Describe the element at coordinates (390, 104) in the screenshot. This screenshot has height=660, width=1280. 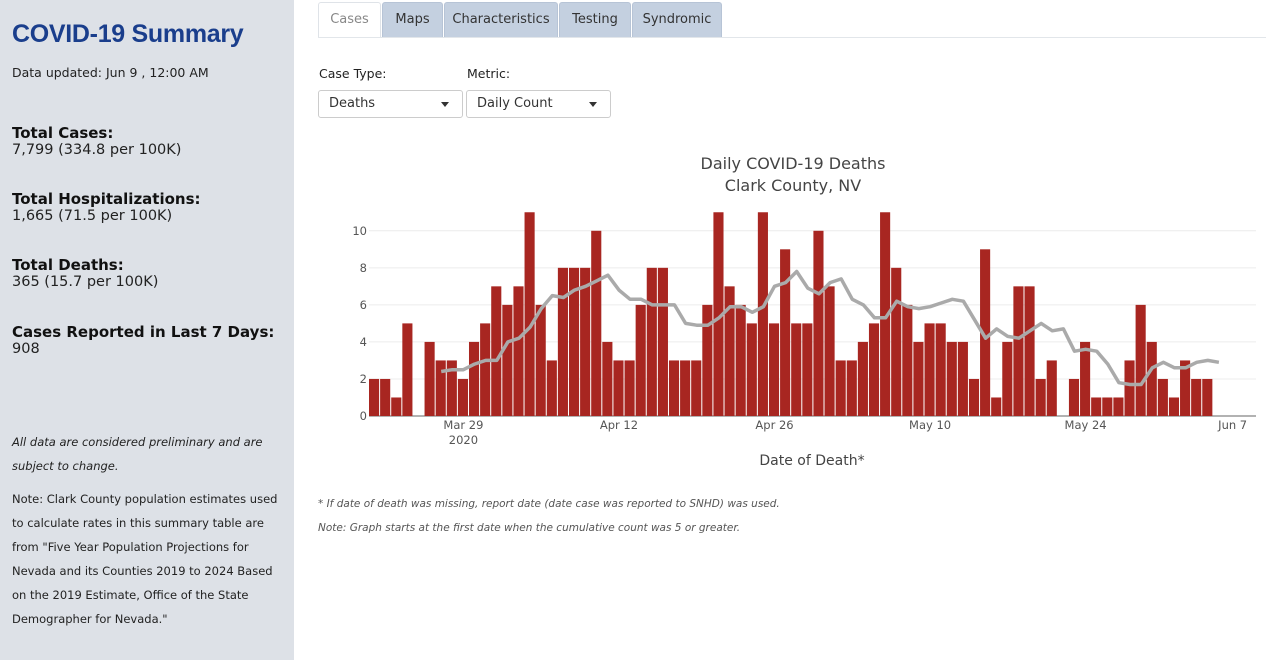
I see `case-type-select: Deaths` at that location.